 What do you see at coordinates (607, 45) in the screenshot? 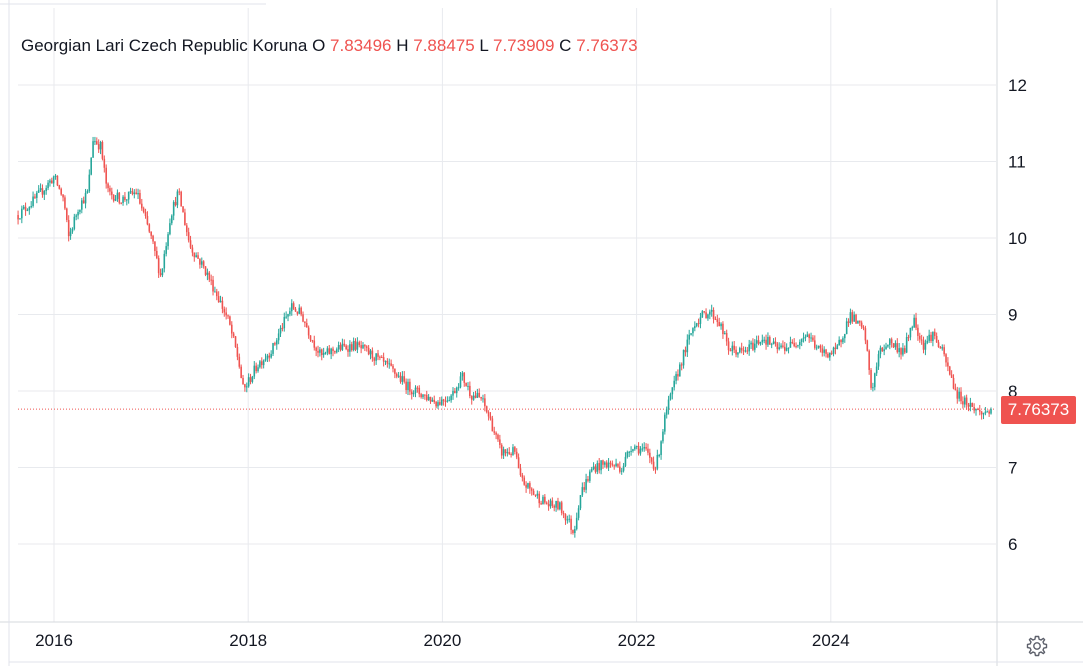
I see `legend-close-value: 7.76373` at bounding box center [607, 45].